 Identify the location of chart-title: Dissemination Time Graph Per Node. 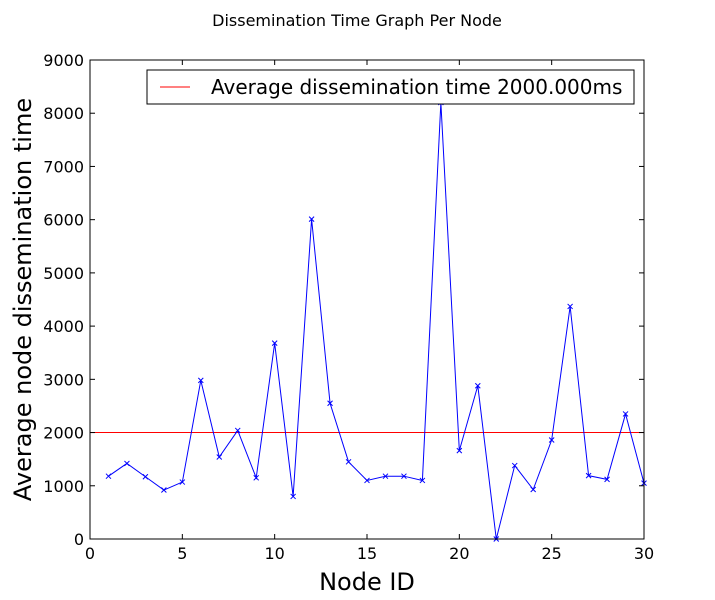
(357, 20).